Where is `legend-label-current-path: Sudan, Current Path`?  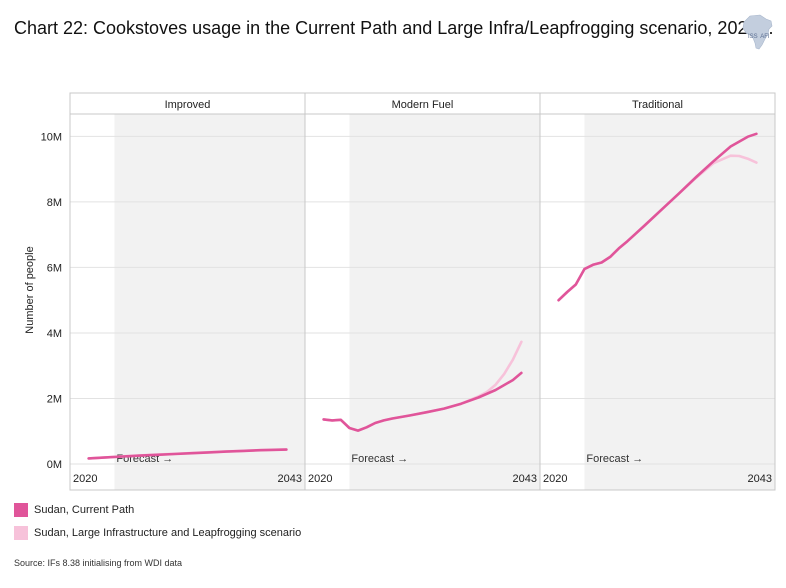 legend-label-current-path: Sudan, Current Path is located at coordinates (84, 510).